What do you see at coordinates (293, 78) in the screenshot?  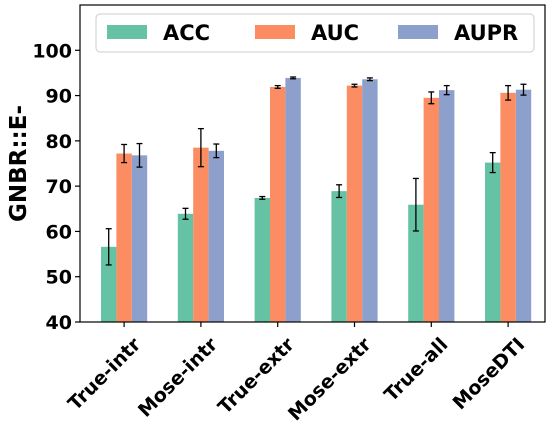 I see `error-bar-aupr-true-extr` at bounding box center [293, 78].